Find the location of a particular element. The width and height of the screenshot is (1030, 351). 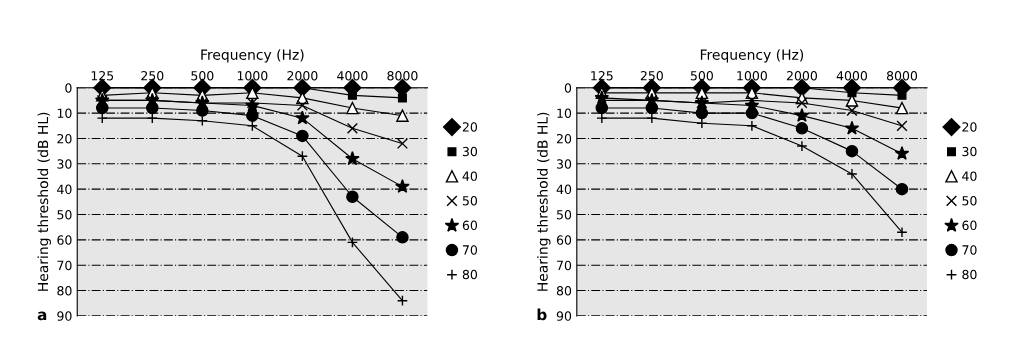

text: b is located at coordinates (542, 314).